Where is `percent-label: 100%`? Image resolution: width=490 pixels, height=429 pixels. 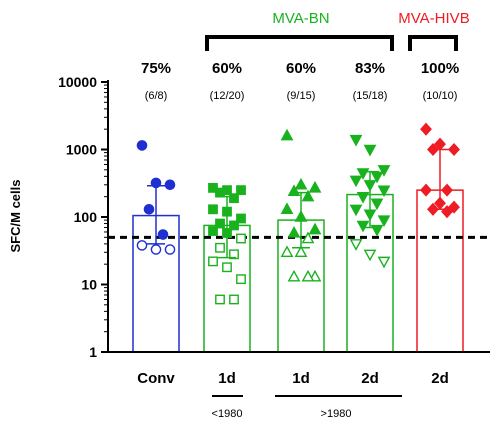 percent-label: 100% is located at coordinates (440, 68).